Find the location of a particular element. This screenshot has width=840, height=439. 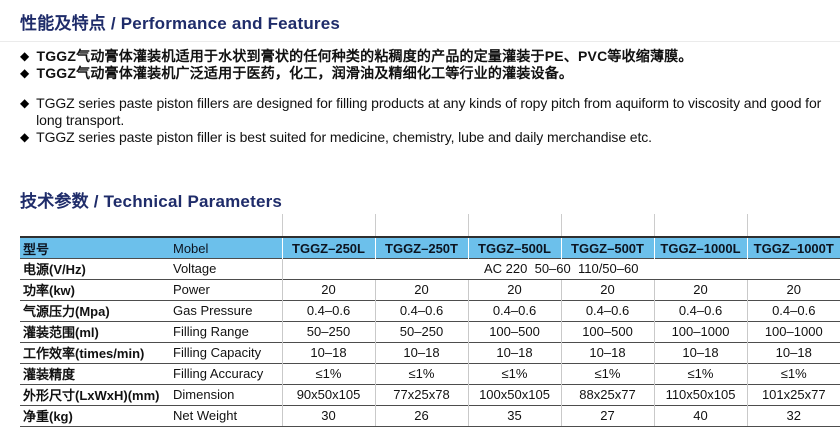

cell-value: 35 is located at coordinates (514, 415).